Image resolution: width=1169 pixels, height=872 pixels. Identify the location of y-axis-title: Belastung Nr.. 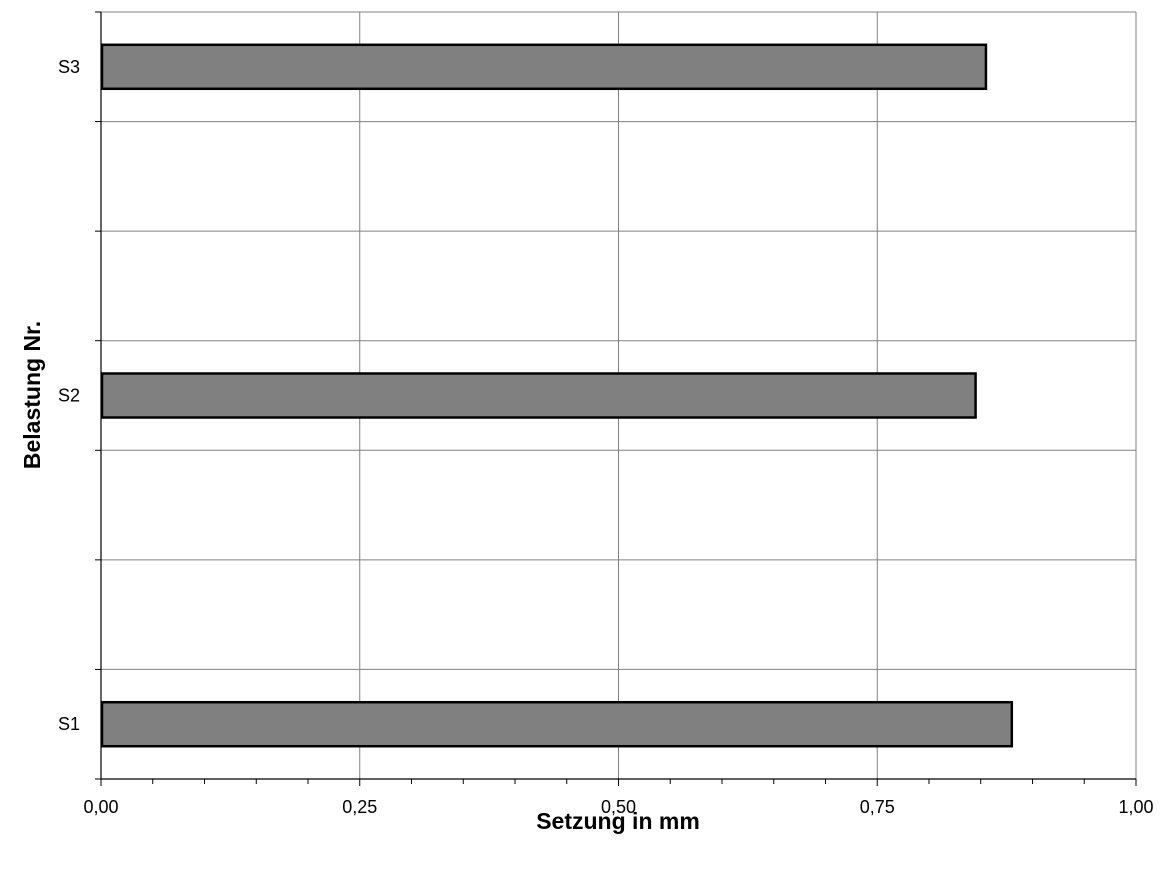
(32, 395).